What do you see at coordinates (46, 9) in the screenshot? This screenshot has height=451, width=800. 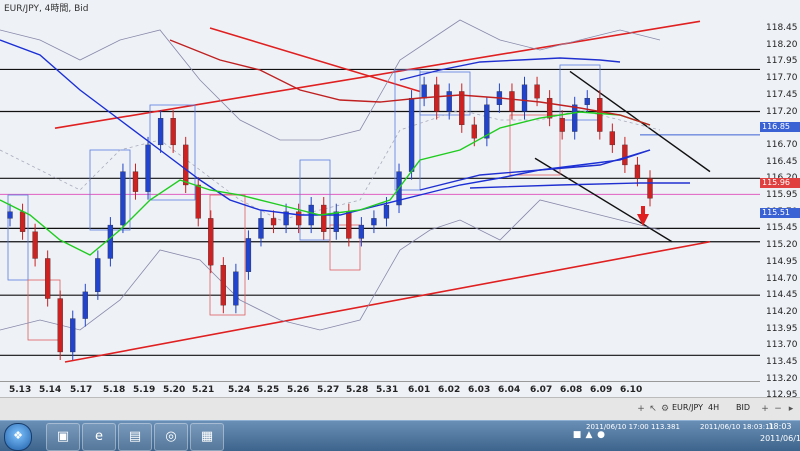 I see `chart-title: EUR/JPY, 4時間, Bid` at bounding box center [46, 9].